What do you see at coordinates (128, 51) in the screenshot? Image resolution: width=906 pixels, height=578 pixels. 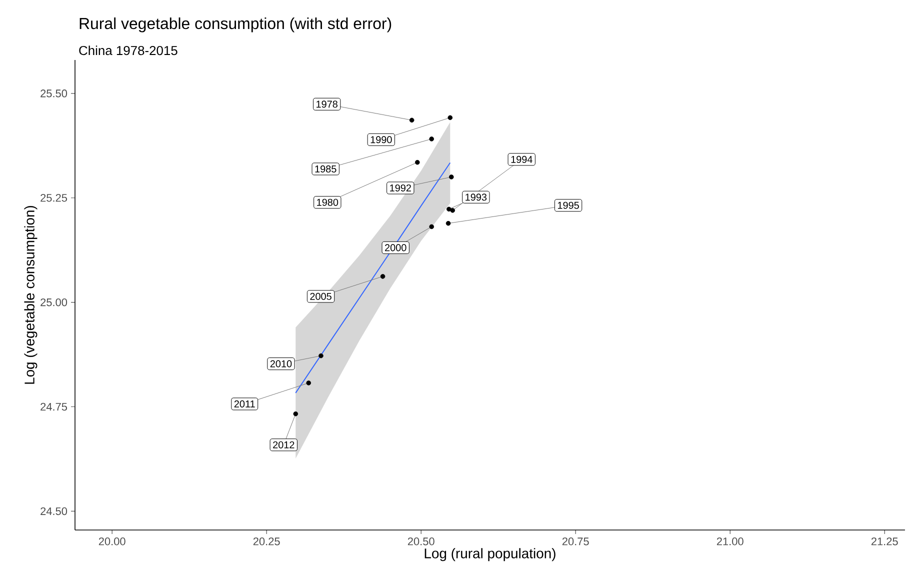 I see `chart-subtitle: China 1978-2015` at bounding box center [128, 51].